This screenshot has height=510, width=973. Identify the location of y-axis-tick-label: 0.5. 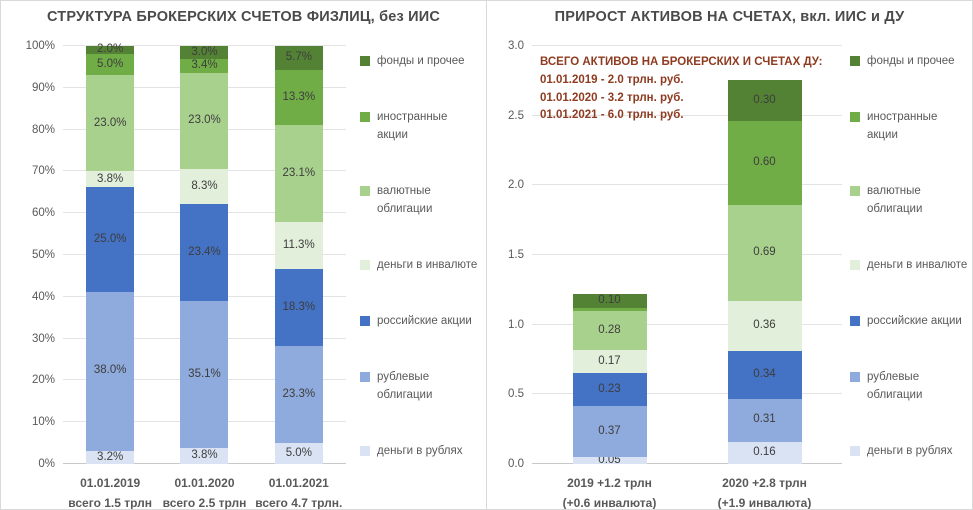
(516, 394).